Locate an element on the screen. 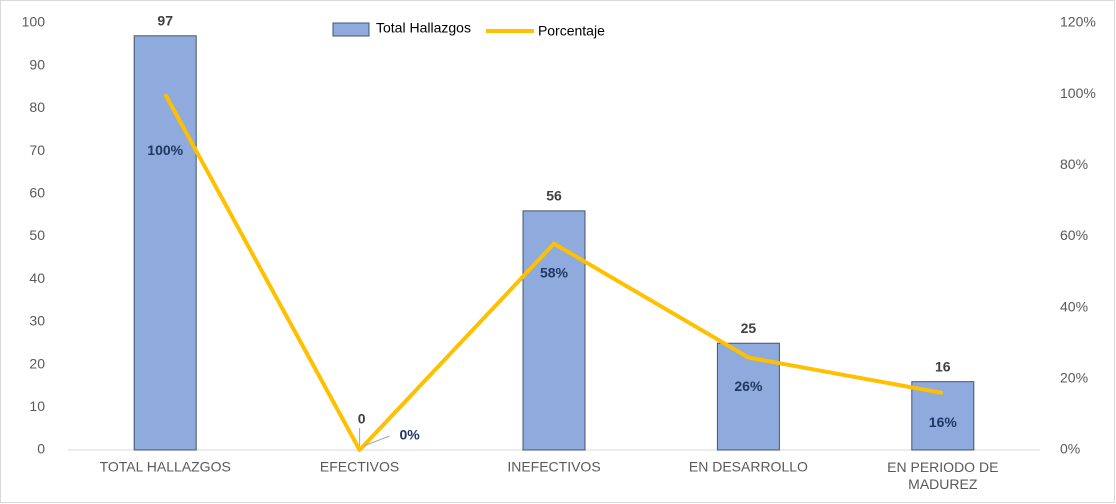 The image size is (1116, 504). y-tick-label: 60 is located at coordinates (37, 193).